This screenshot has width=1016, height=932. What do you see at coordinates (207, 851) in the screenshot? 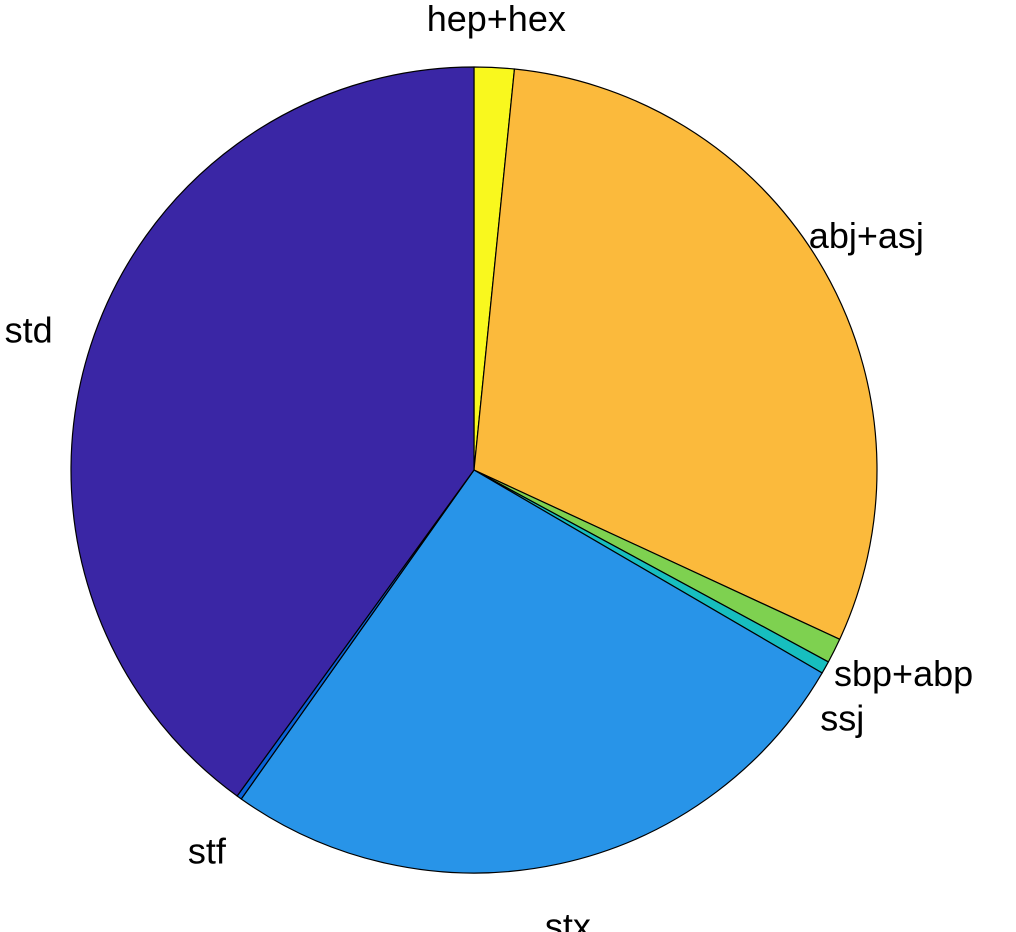
I see `pie-label-stf: stf` at bounding box center [207, 851].